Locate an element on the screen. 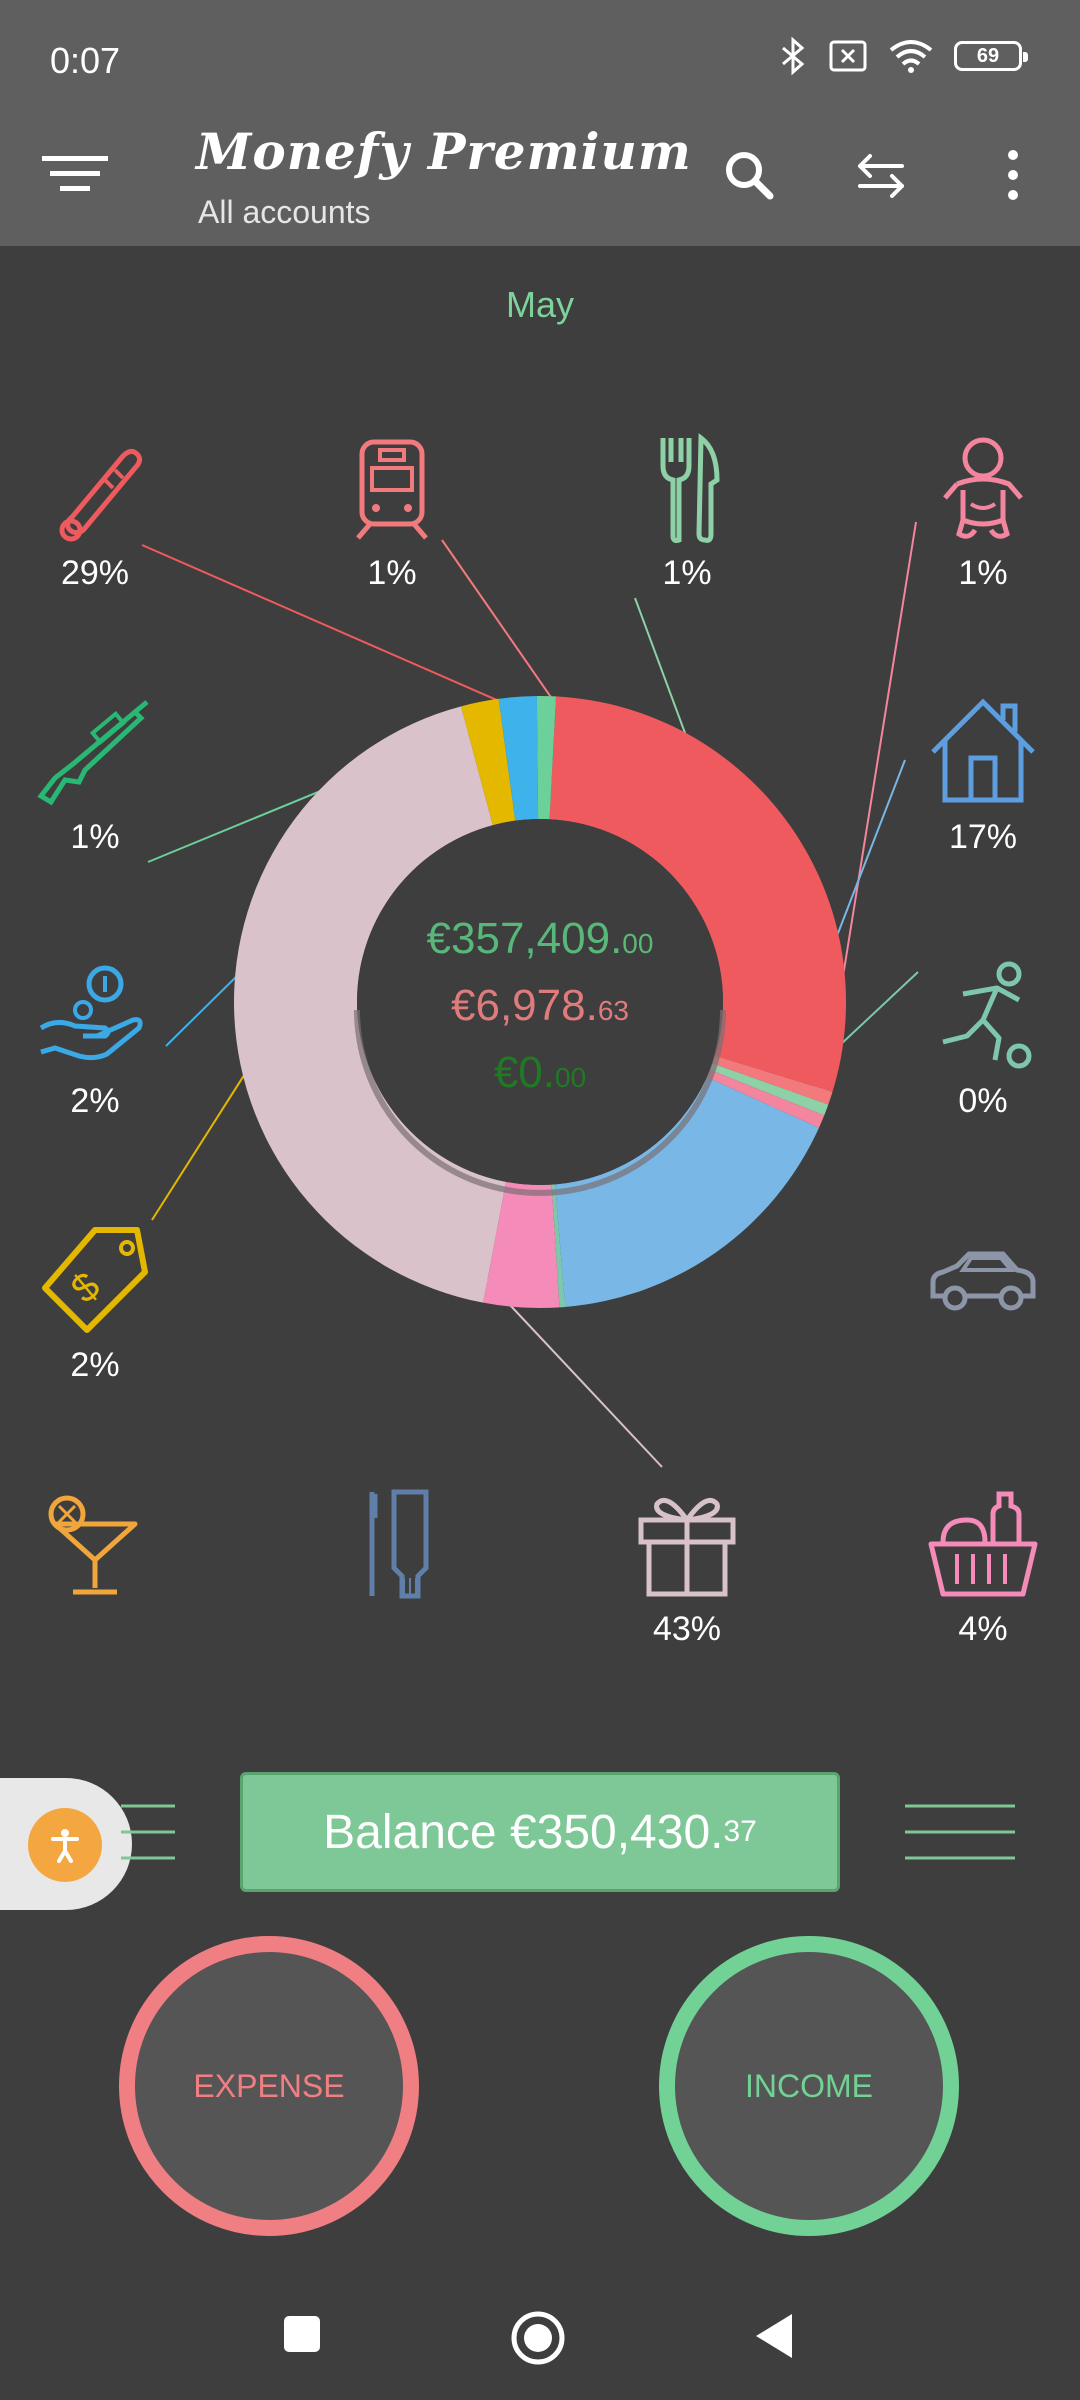  period-balance-total: €0.00 is located at coordinates (540, 1072).